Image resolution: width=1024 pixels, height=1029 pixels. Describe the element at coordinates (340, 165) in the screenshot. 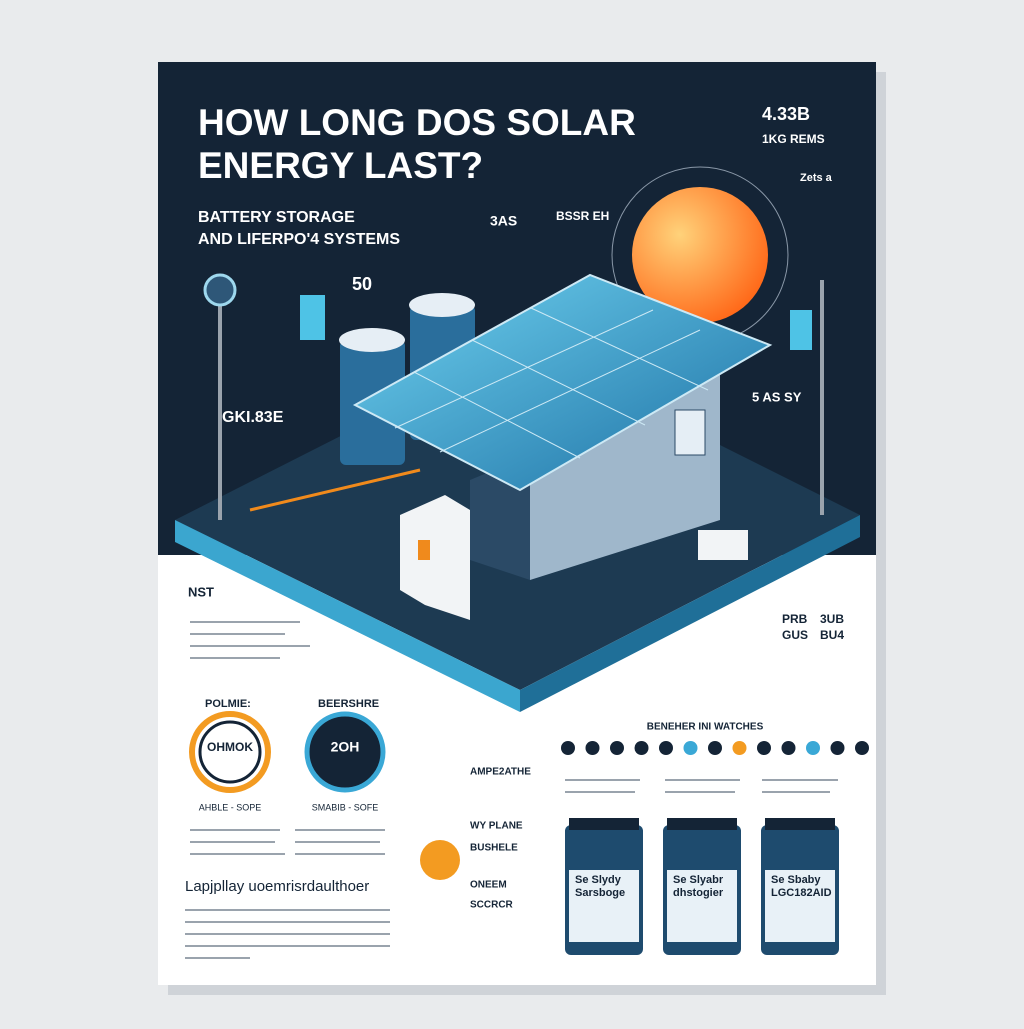

I see `title: ENERGY LAST?` at that location.